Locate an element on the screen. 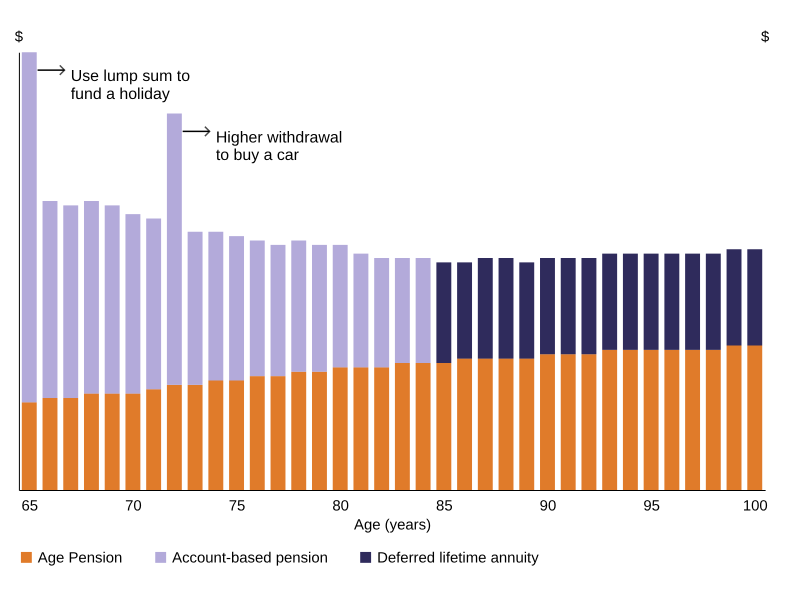 Image resolution: width=790 pixels, height=592 pixels. x-tick-label: 65 is located at coordinates (29, 505).